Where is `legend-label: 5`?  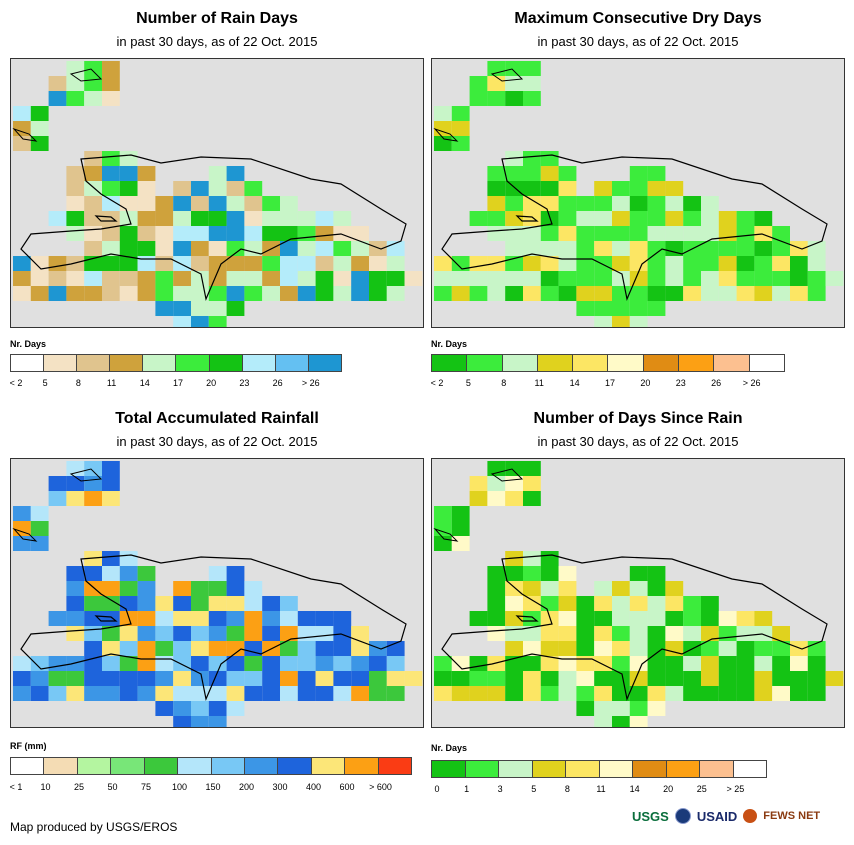 legend-label: 5 is located at coordinates (534, 789).